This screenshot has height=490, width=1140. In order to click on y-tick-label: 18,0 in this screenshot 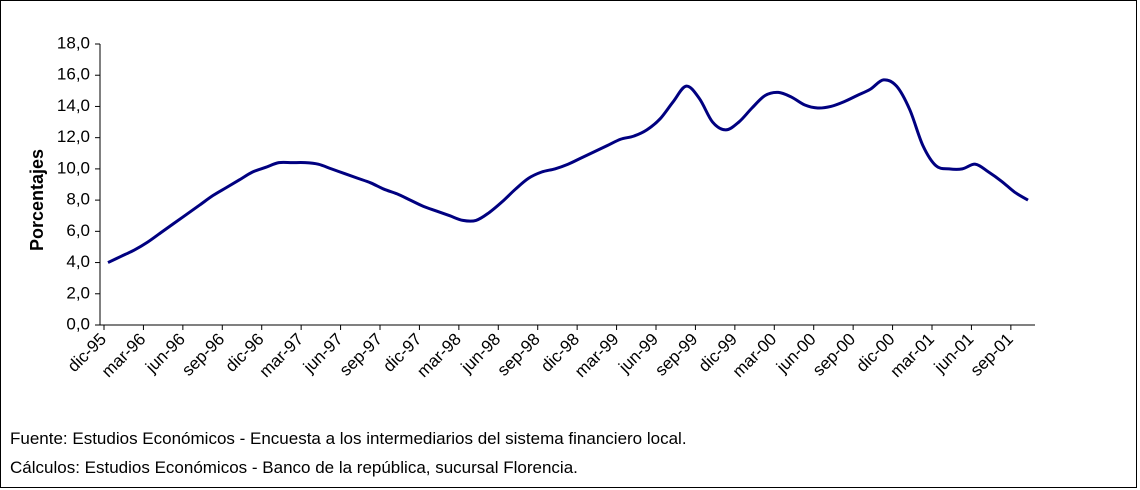, I will do `click(73, 42)`.